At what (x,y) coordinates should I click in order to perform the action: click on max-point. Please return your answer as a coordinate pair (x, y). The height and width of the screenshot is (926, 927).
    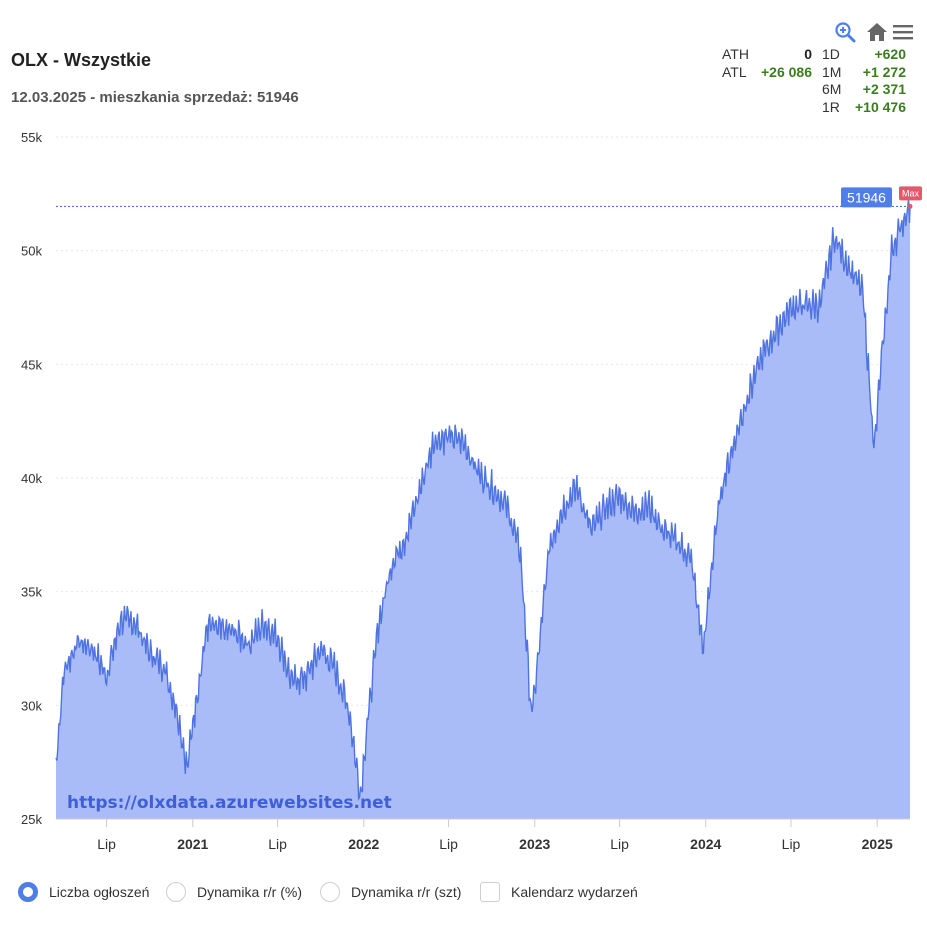
    Looking at the image, I should click on (910, 206).